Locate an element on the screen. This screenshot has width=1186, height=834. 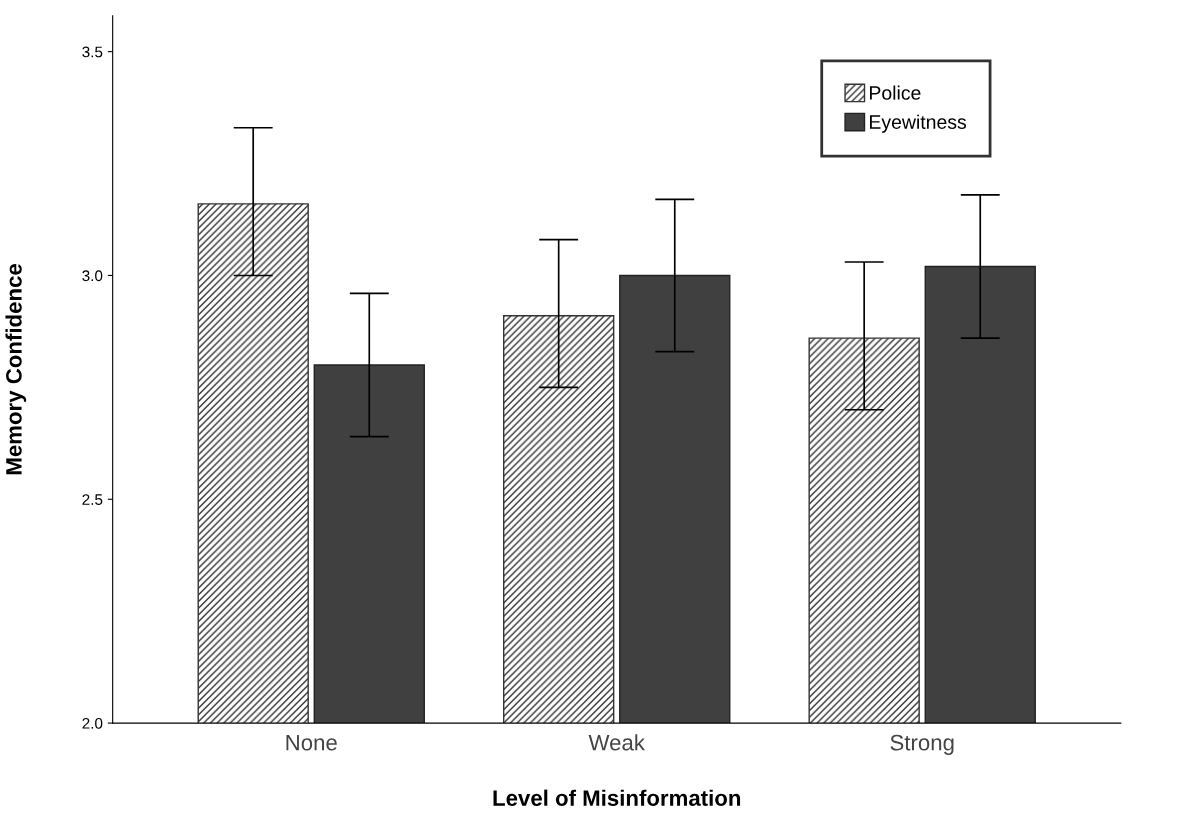
legend-label: Eyewitness is located at coordinates (918, 123).